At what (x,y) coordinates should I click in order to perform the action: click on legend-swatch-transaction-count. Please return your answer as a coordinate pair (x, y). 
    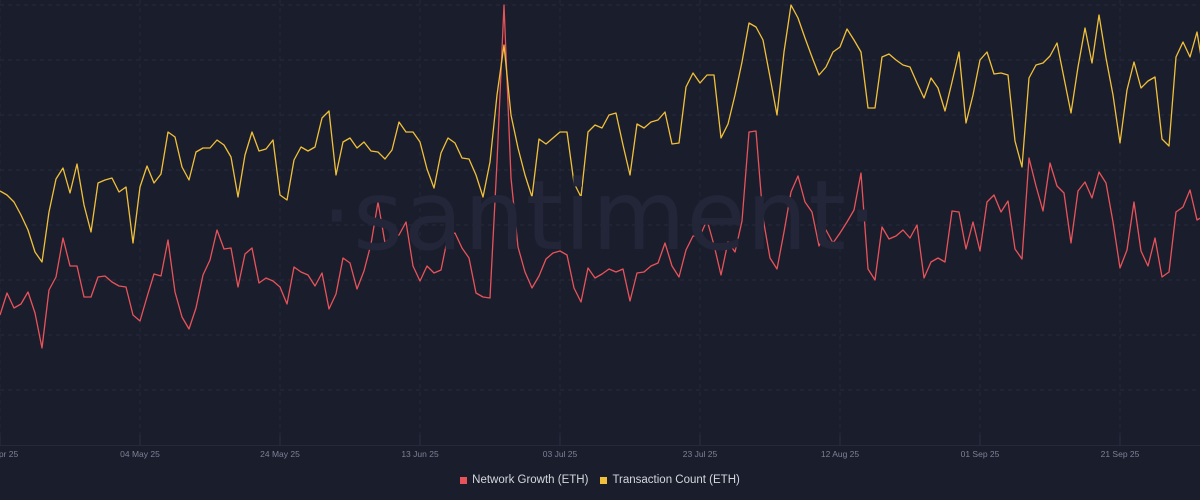
    Looking at the image, I should click on (604, 480).